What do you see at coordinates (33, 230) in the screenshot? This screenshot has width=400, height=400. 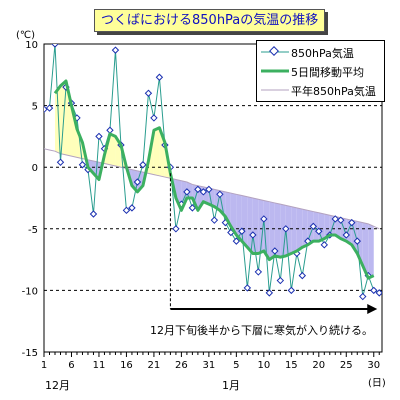 I see `y-tick-label: -5` at bounding box center [33, 230].